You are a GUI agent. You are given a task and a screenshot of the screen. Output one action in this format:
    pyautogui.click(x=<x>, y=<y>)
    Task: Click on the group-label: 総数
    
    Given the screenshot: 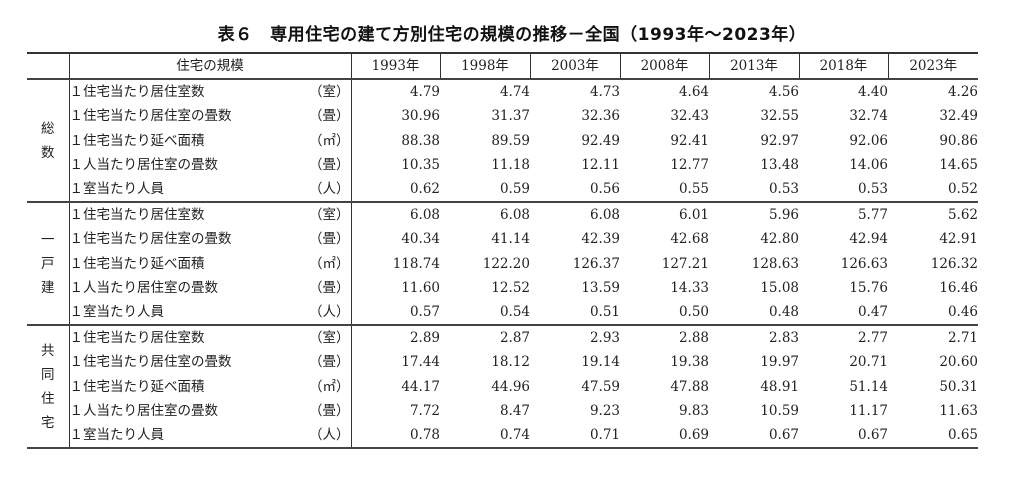 What is the action you would take?
    pyautogui.click(x=48, y=141)
    